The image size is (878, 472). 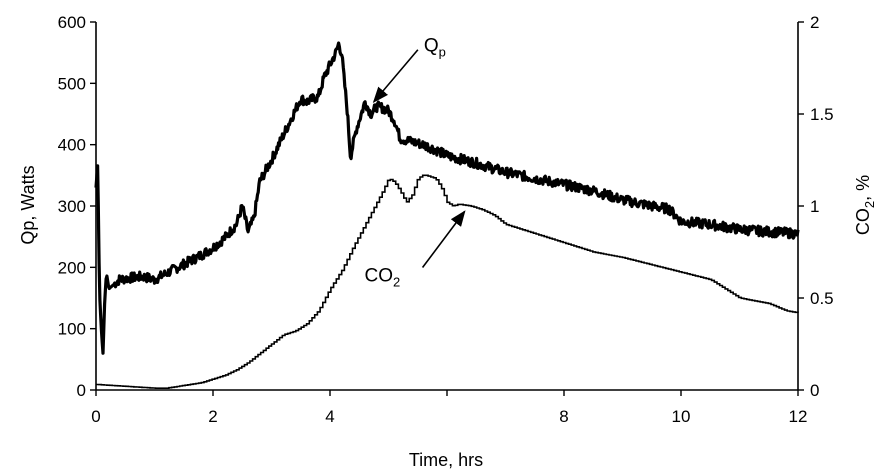 I want to click on x-tick-label: 8, so click(x=563, y=416).